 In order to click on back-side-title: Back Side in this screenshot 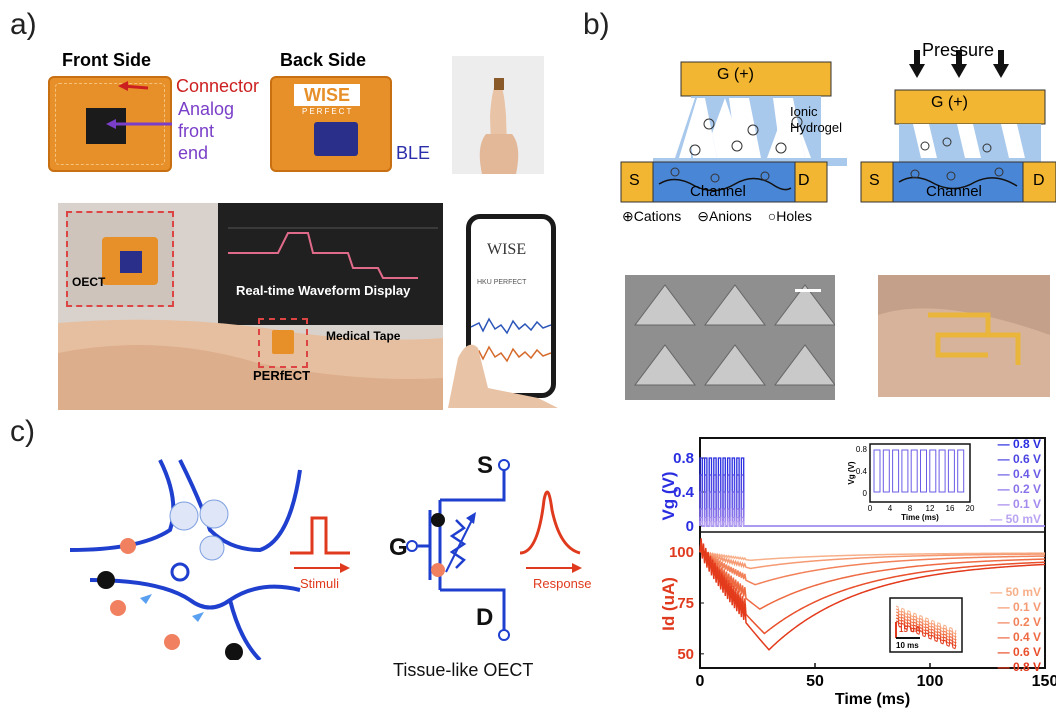, I will do `click(323, 60)`.